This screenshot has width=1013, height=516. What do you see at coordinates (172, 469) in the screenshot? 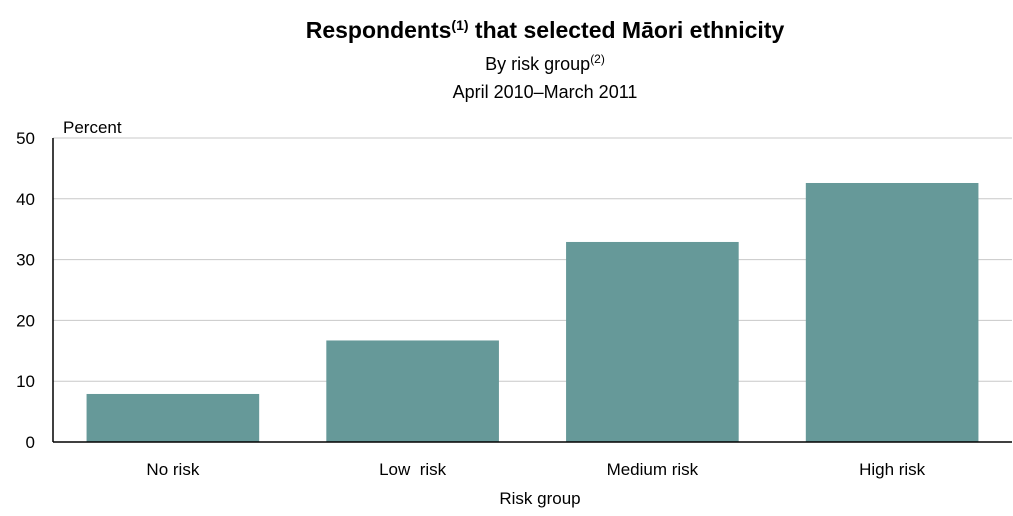
I see `x-tick-label: No risk` at bounding box center [172, 469].